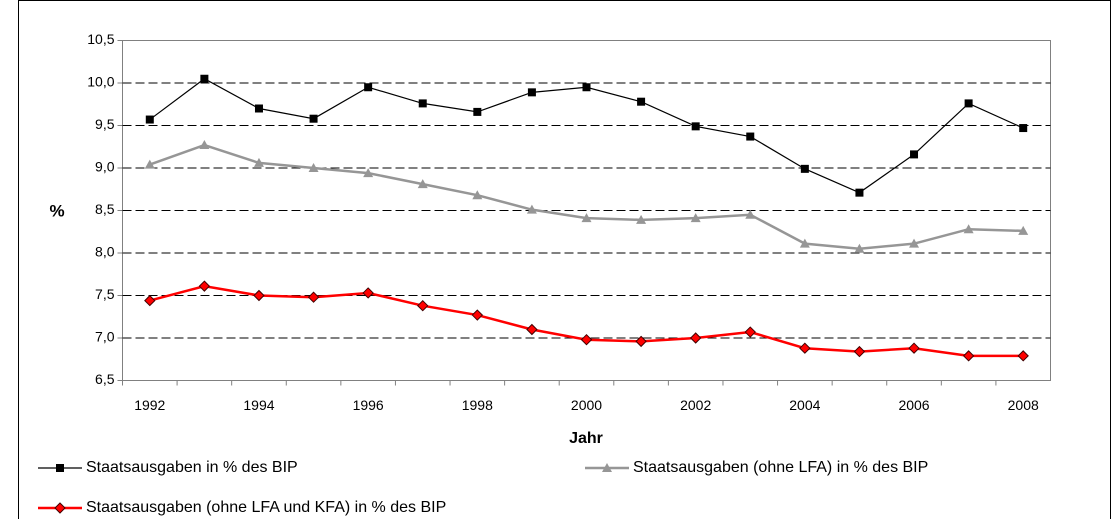 Image resolution: width=1115 pixels, height=519 pixels. I want to click on y-tick-label: 10,5, so click(100, 39).